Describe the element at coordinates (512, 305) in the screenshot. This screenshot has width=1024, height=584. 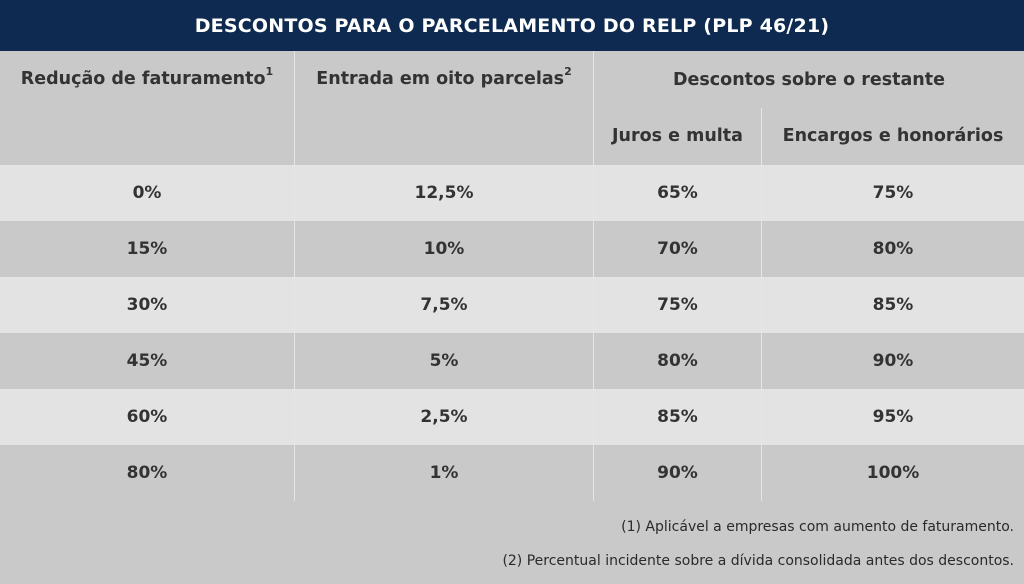
I see `table-row: 30% 7,5% 75% 85%` at that location.